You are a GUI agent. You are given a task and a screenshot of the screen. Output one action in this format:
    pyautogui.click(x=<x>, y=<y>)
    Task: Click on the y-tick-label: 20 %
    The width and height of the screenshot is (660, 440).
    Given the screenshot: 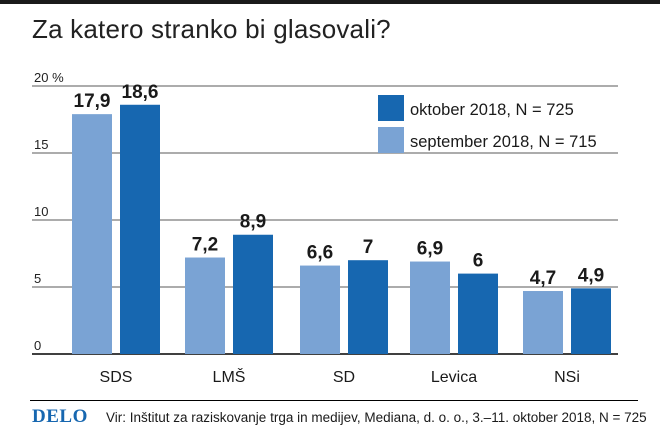 What is the action you would take?
    pyautogui.click(x=49, y=77)
    